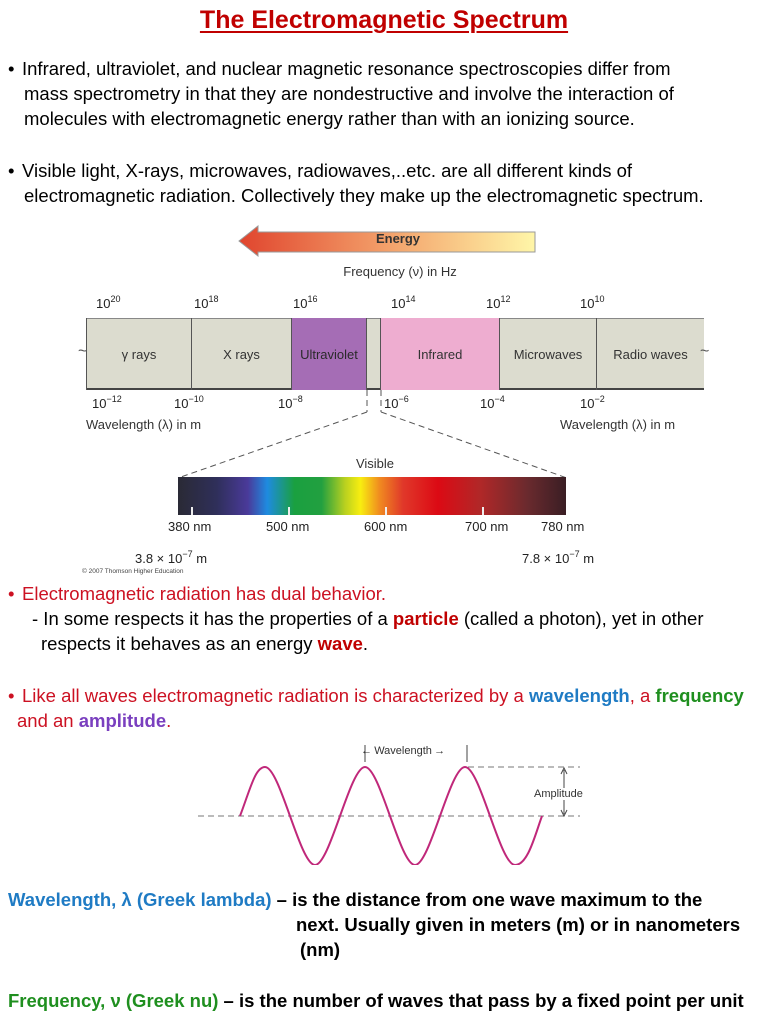  Describe the element at coordinates (372, 496) in the screenshot. I see `visible-spectrum-gradient` at that location.